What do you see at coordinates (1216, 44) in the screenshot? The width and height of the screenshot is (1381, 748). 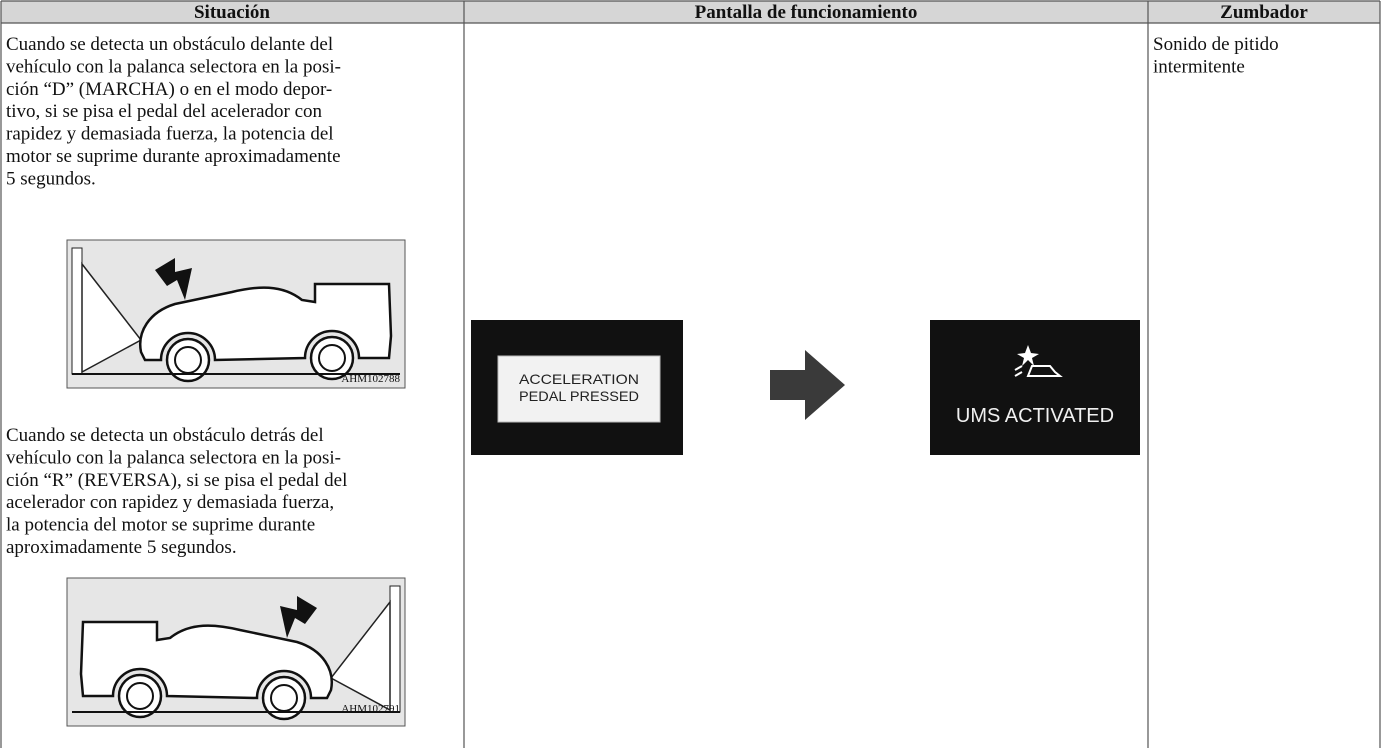 I see `cell-line: Sonido de pitido` at bounding box center [1216, 44].